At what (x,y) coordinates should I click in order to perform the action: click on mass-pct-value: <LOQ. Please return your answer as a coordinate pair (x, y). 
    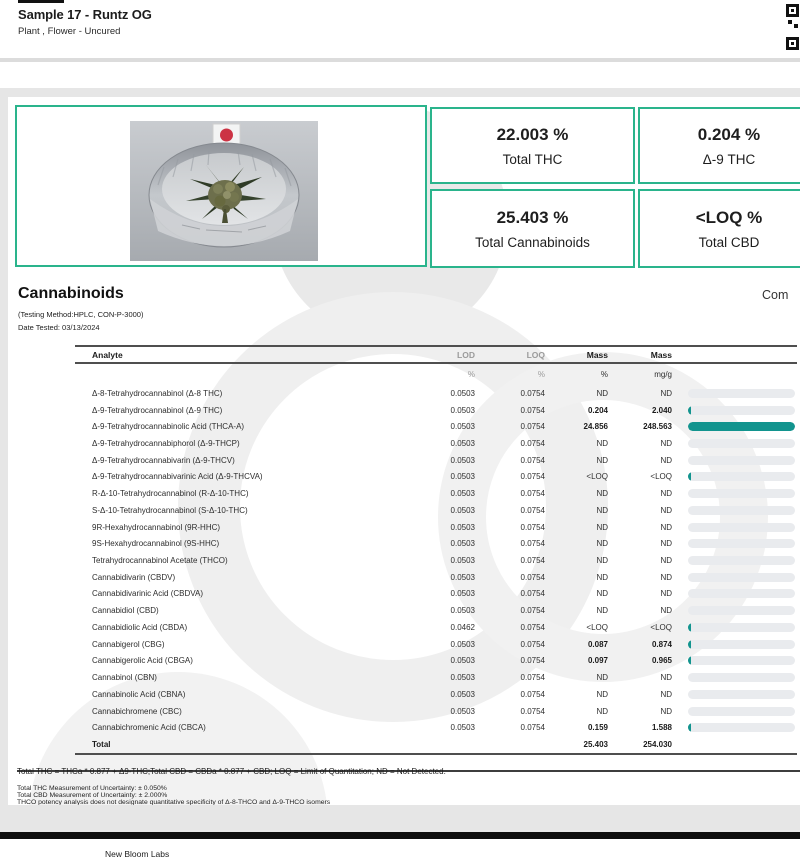
    Looking at the image, I should click on (597, 627).